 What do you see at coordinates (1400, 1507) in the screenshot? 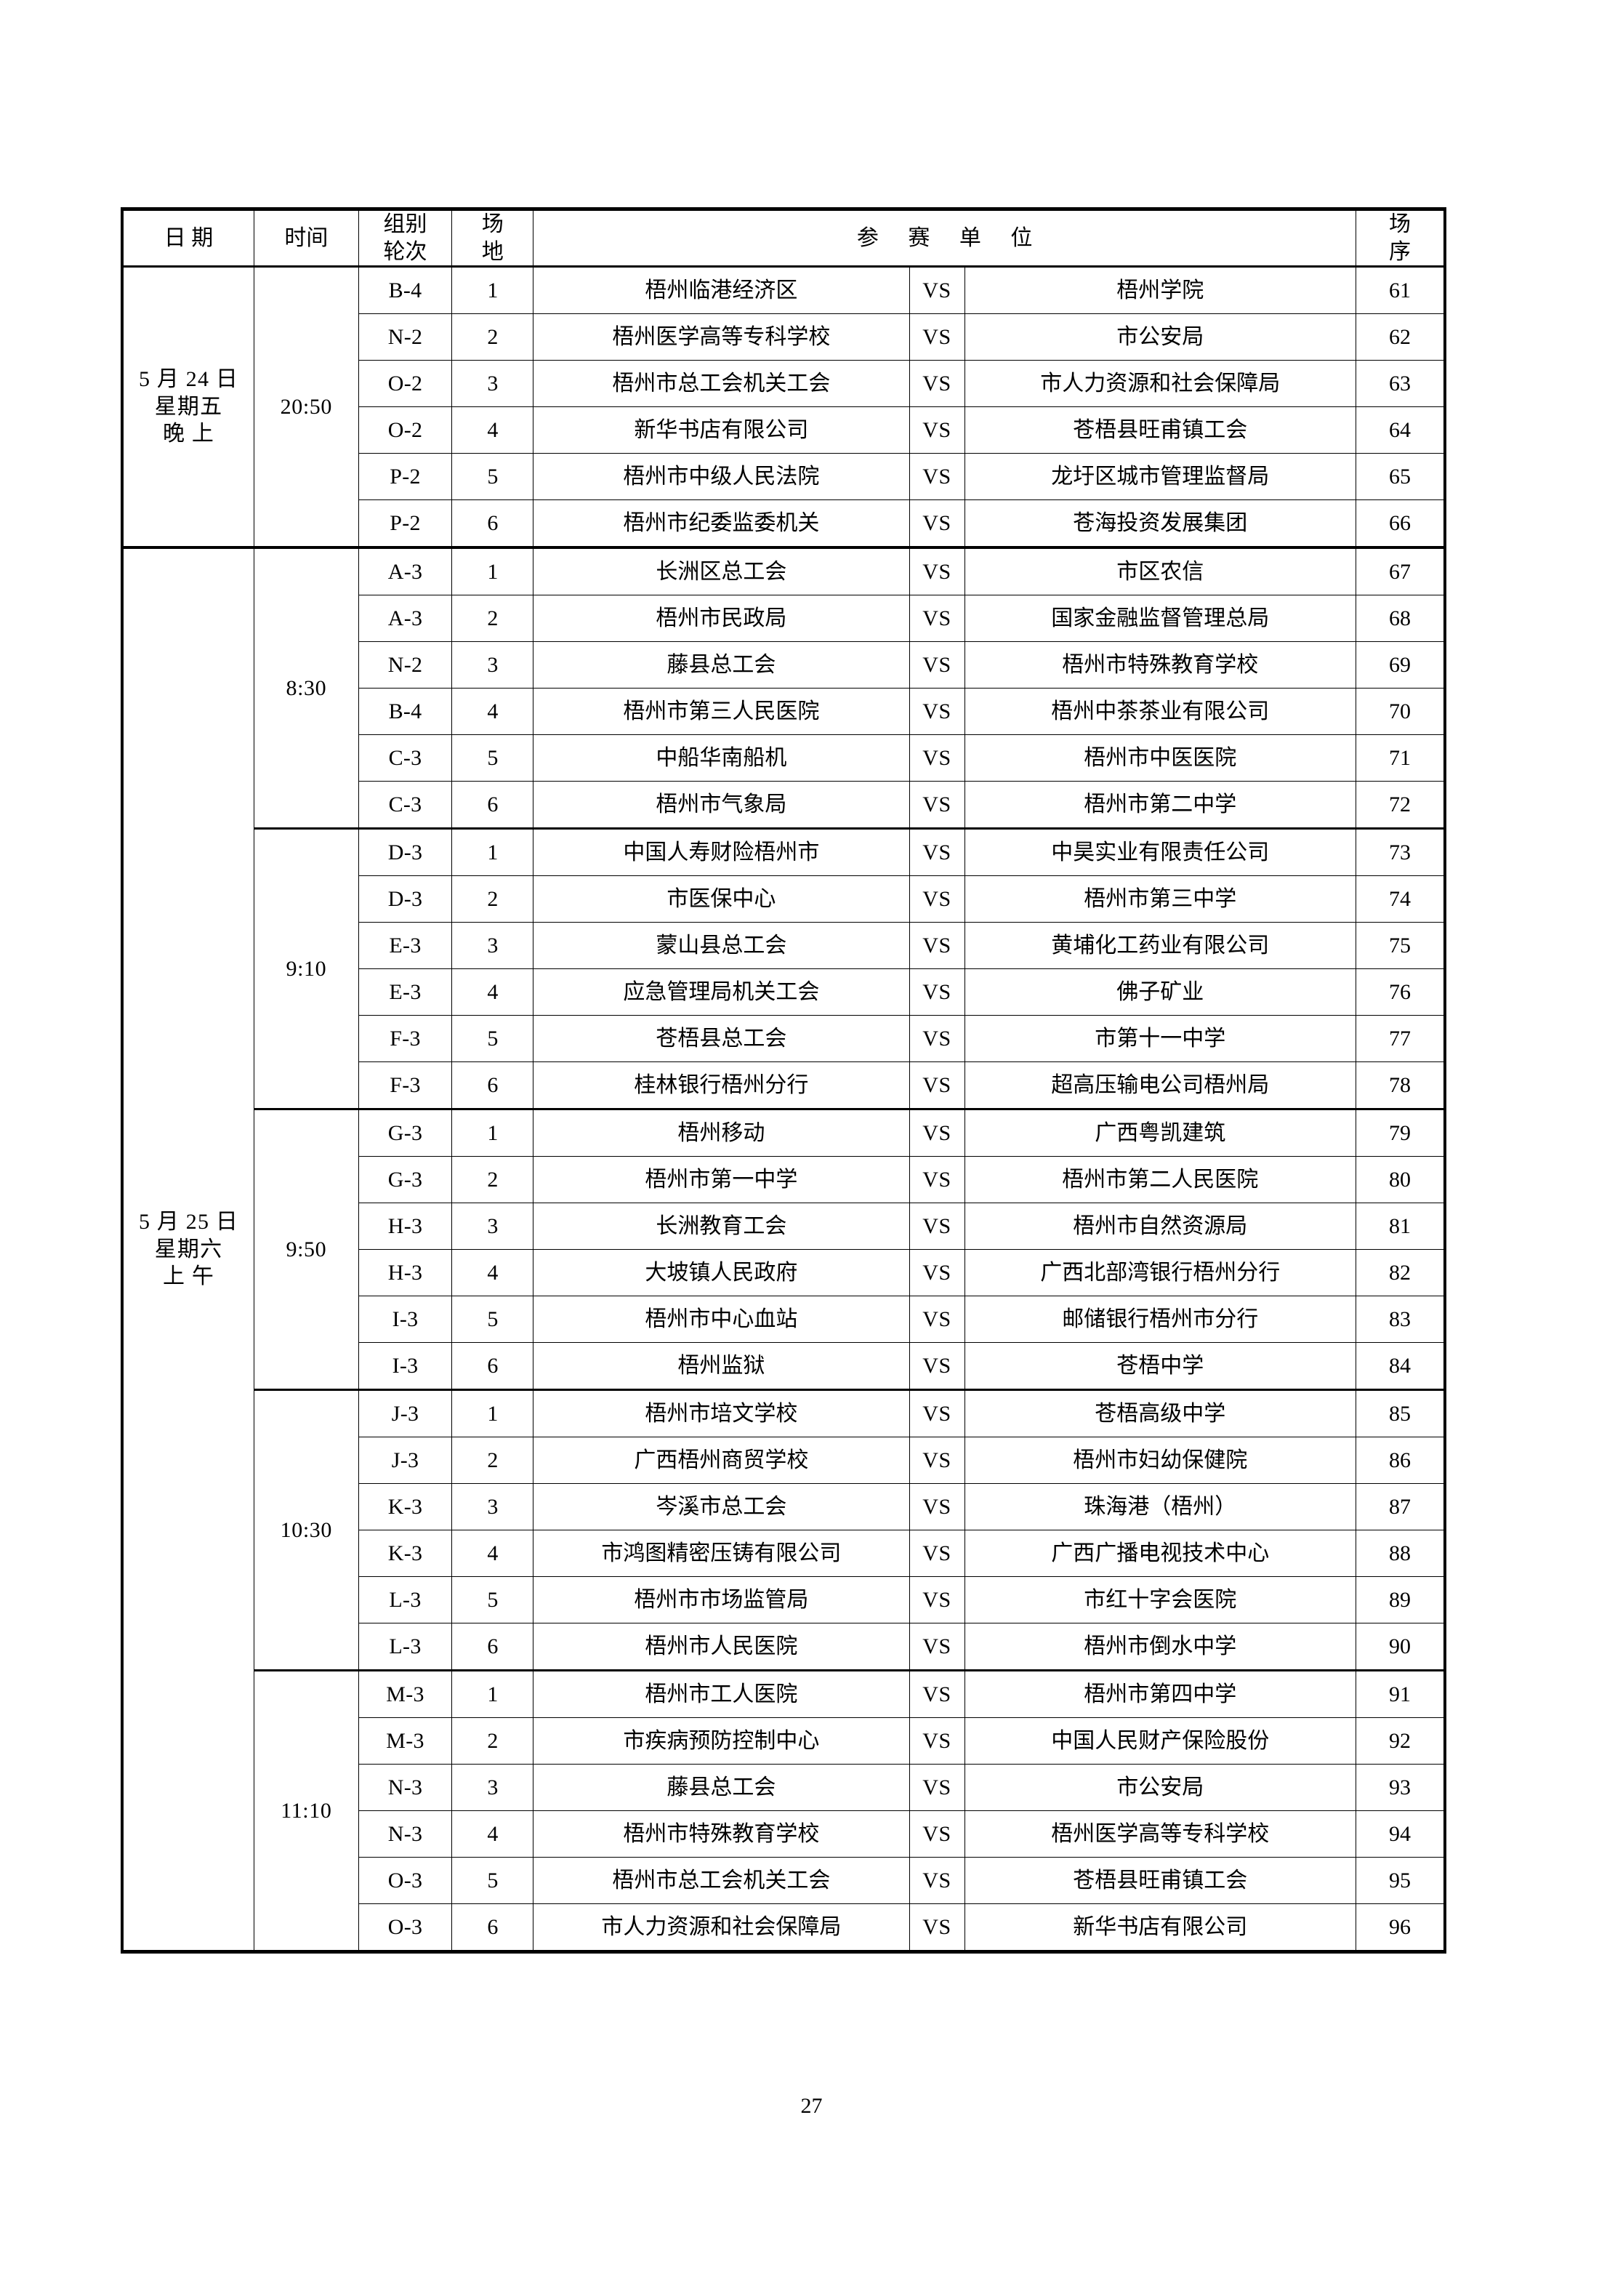
I see `match-number-cell: 87` at bounding box center [1400, 1507].